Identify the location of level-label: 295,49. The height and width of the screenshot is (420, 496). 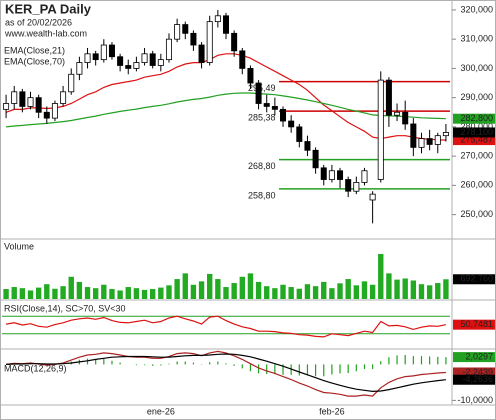
(262, 88).